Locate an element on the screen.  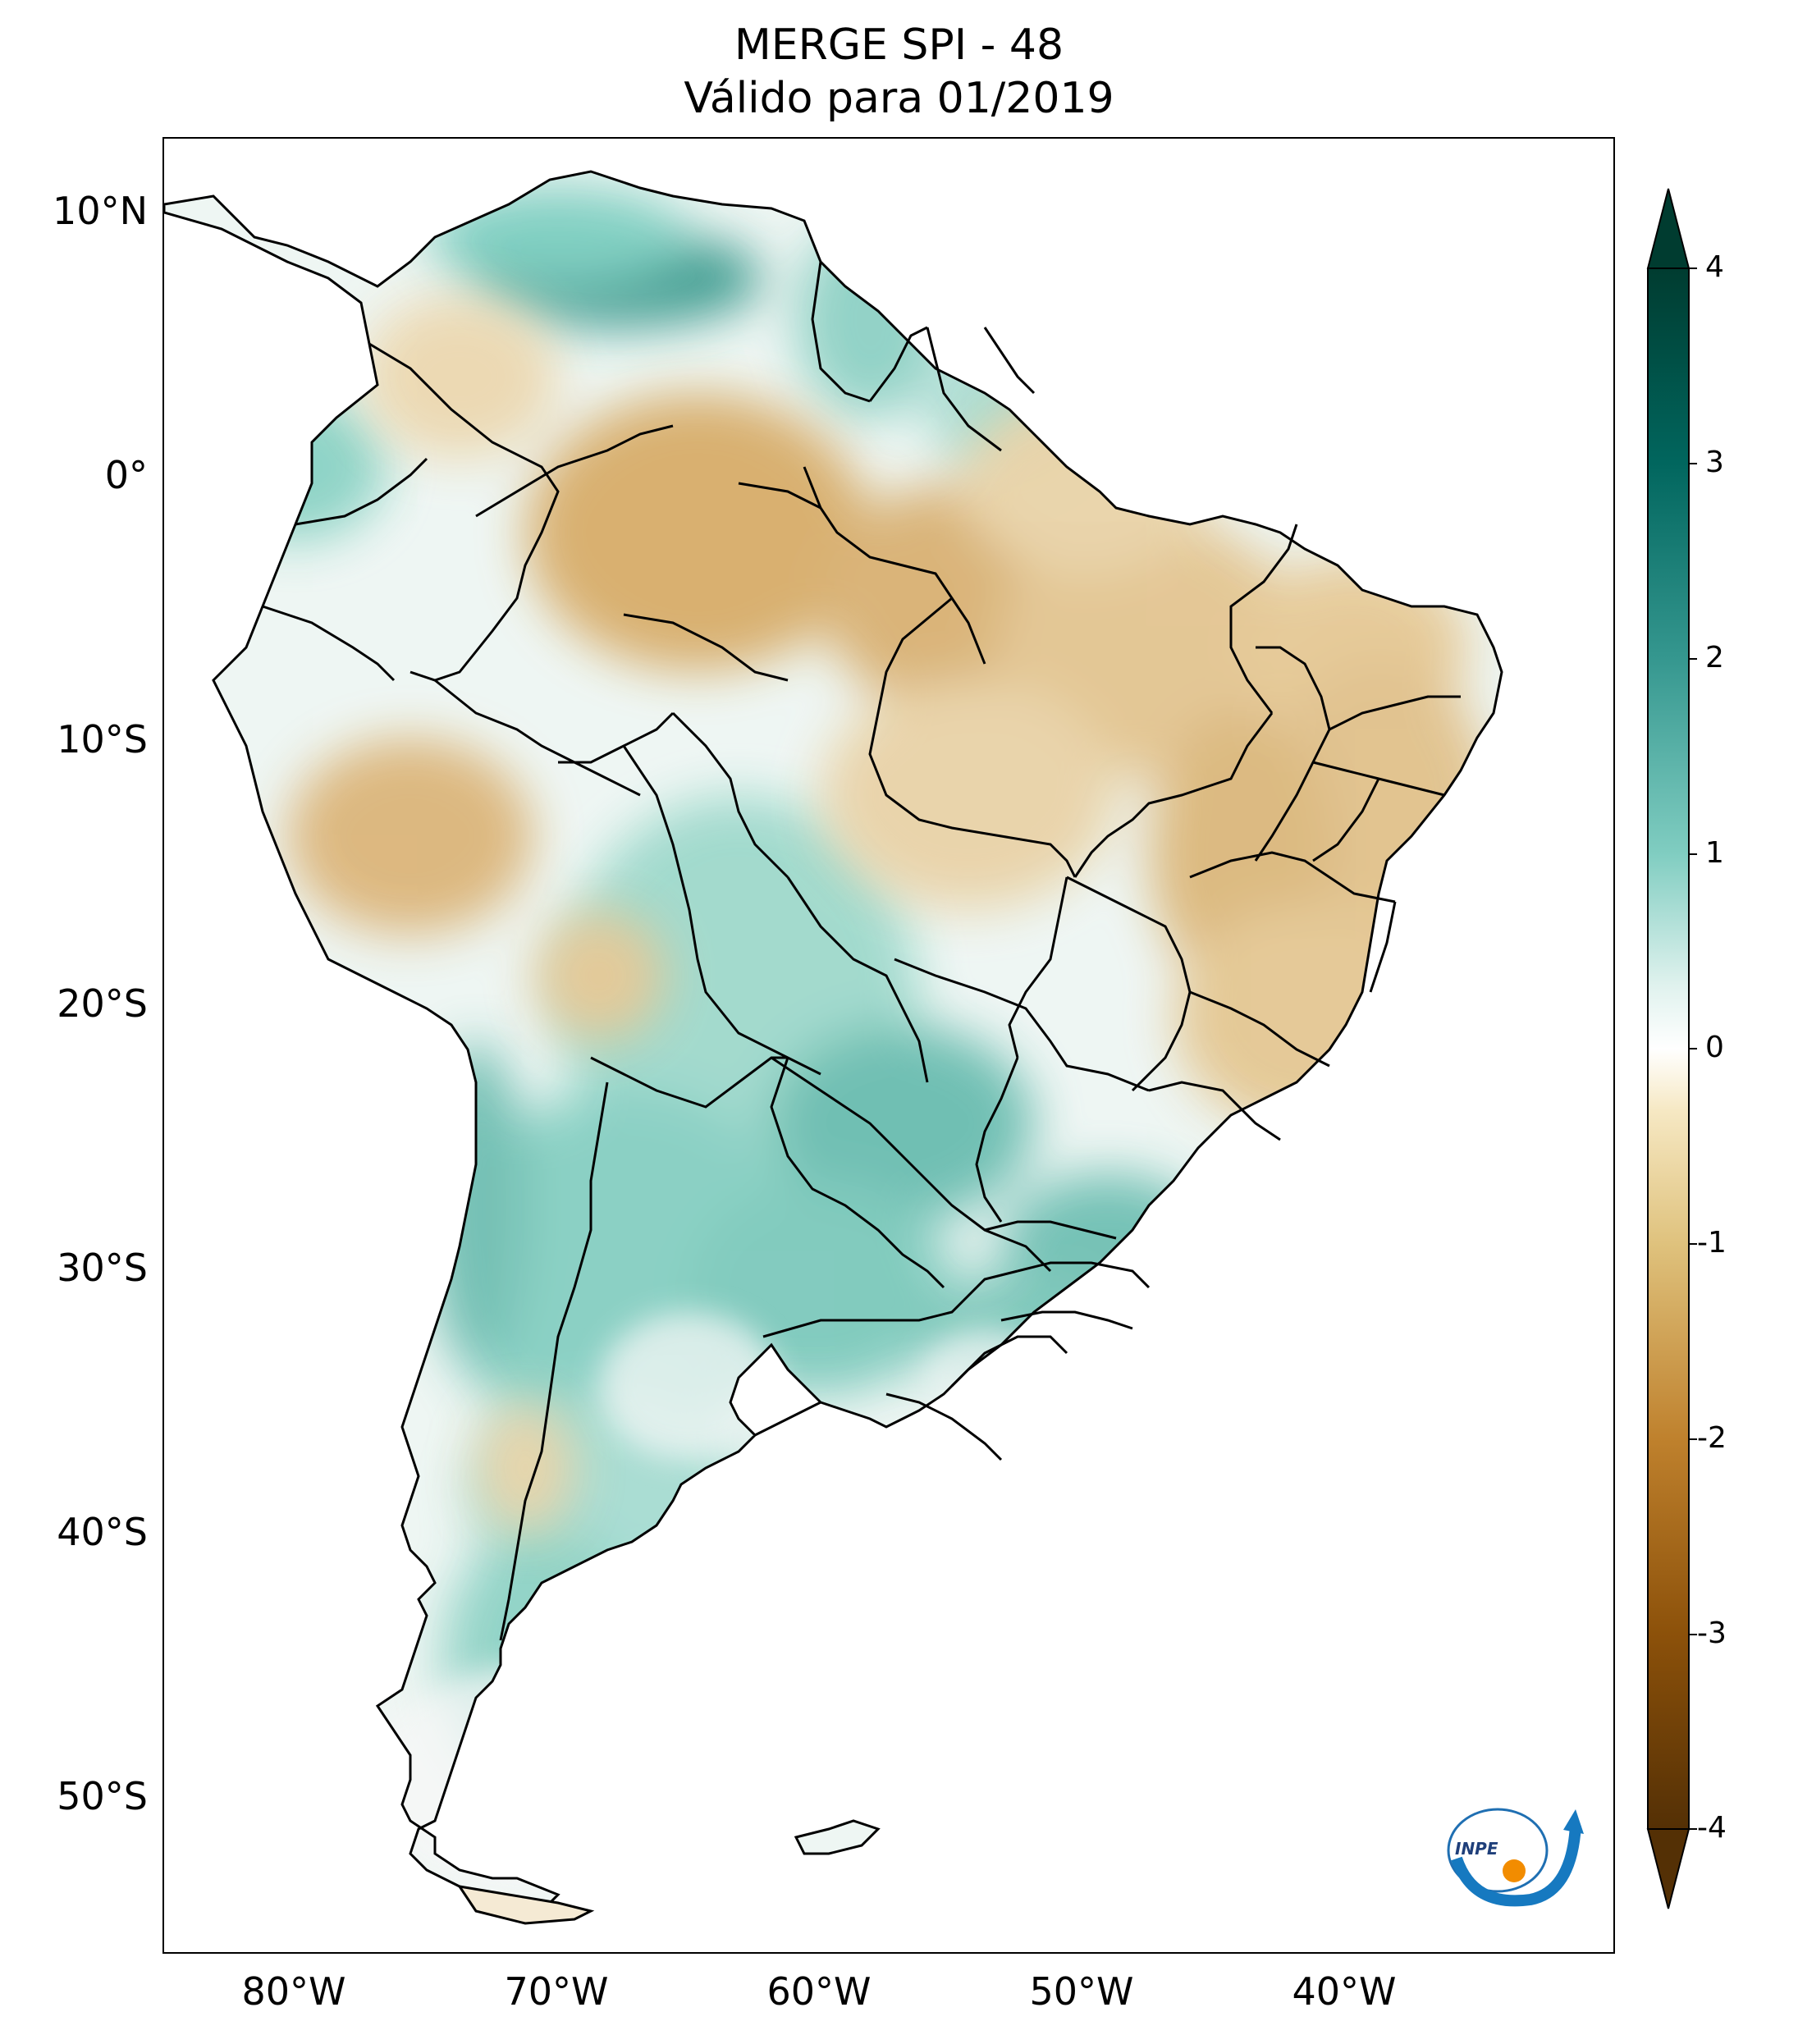
colorbar-label-2: 2 is located at coordinates (1714, 657).